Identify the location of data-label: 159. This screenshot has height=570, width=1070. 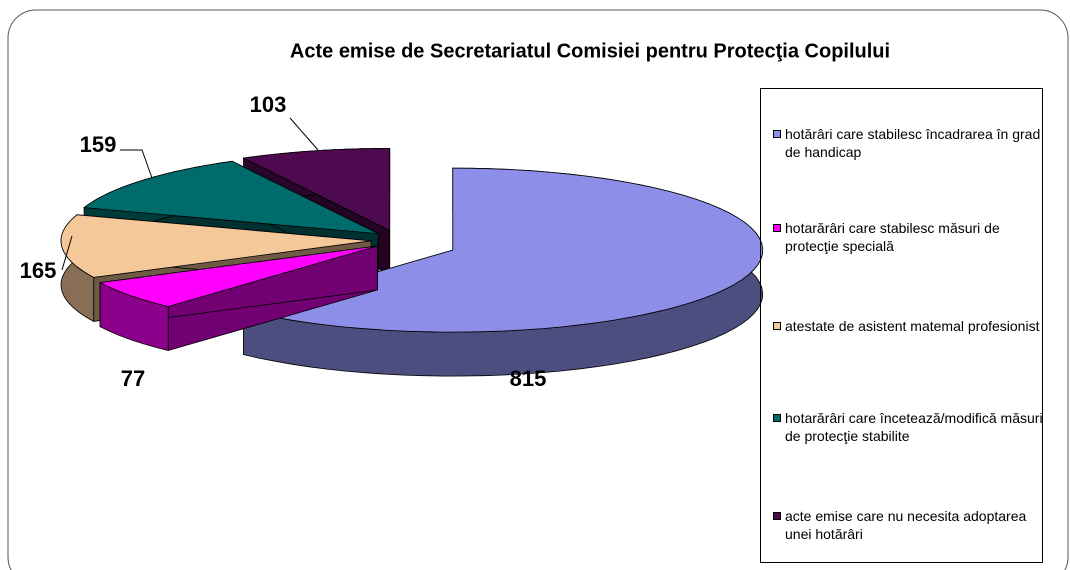
(98, 144).